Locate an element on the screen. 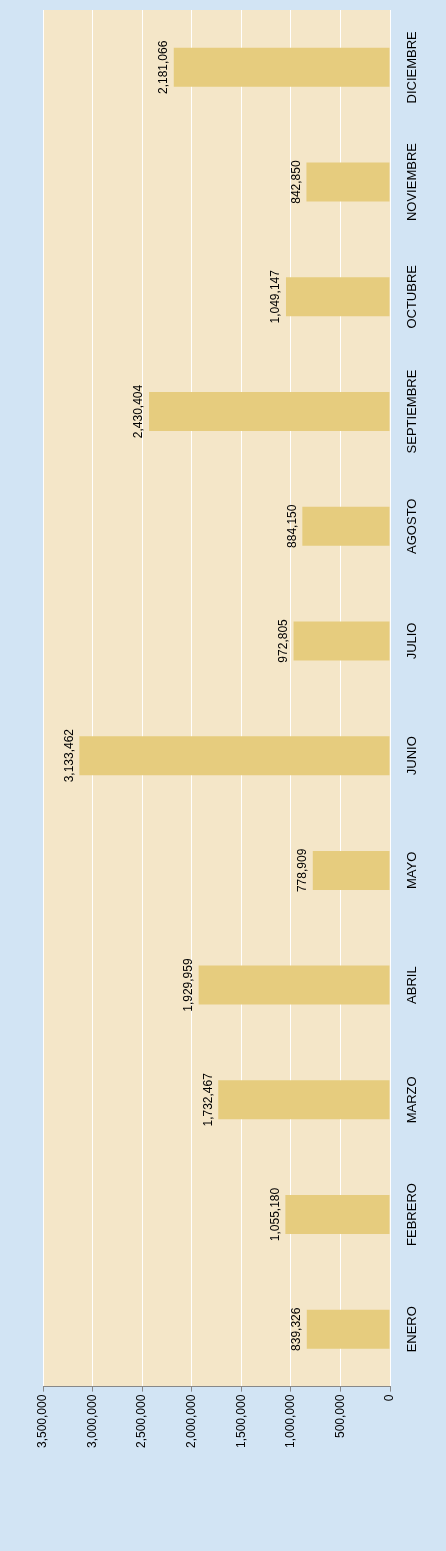 The height and width of the screenshot is (1551, 446). x-tick-label: 2,000,000 is located at coordinates (191, 1421).